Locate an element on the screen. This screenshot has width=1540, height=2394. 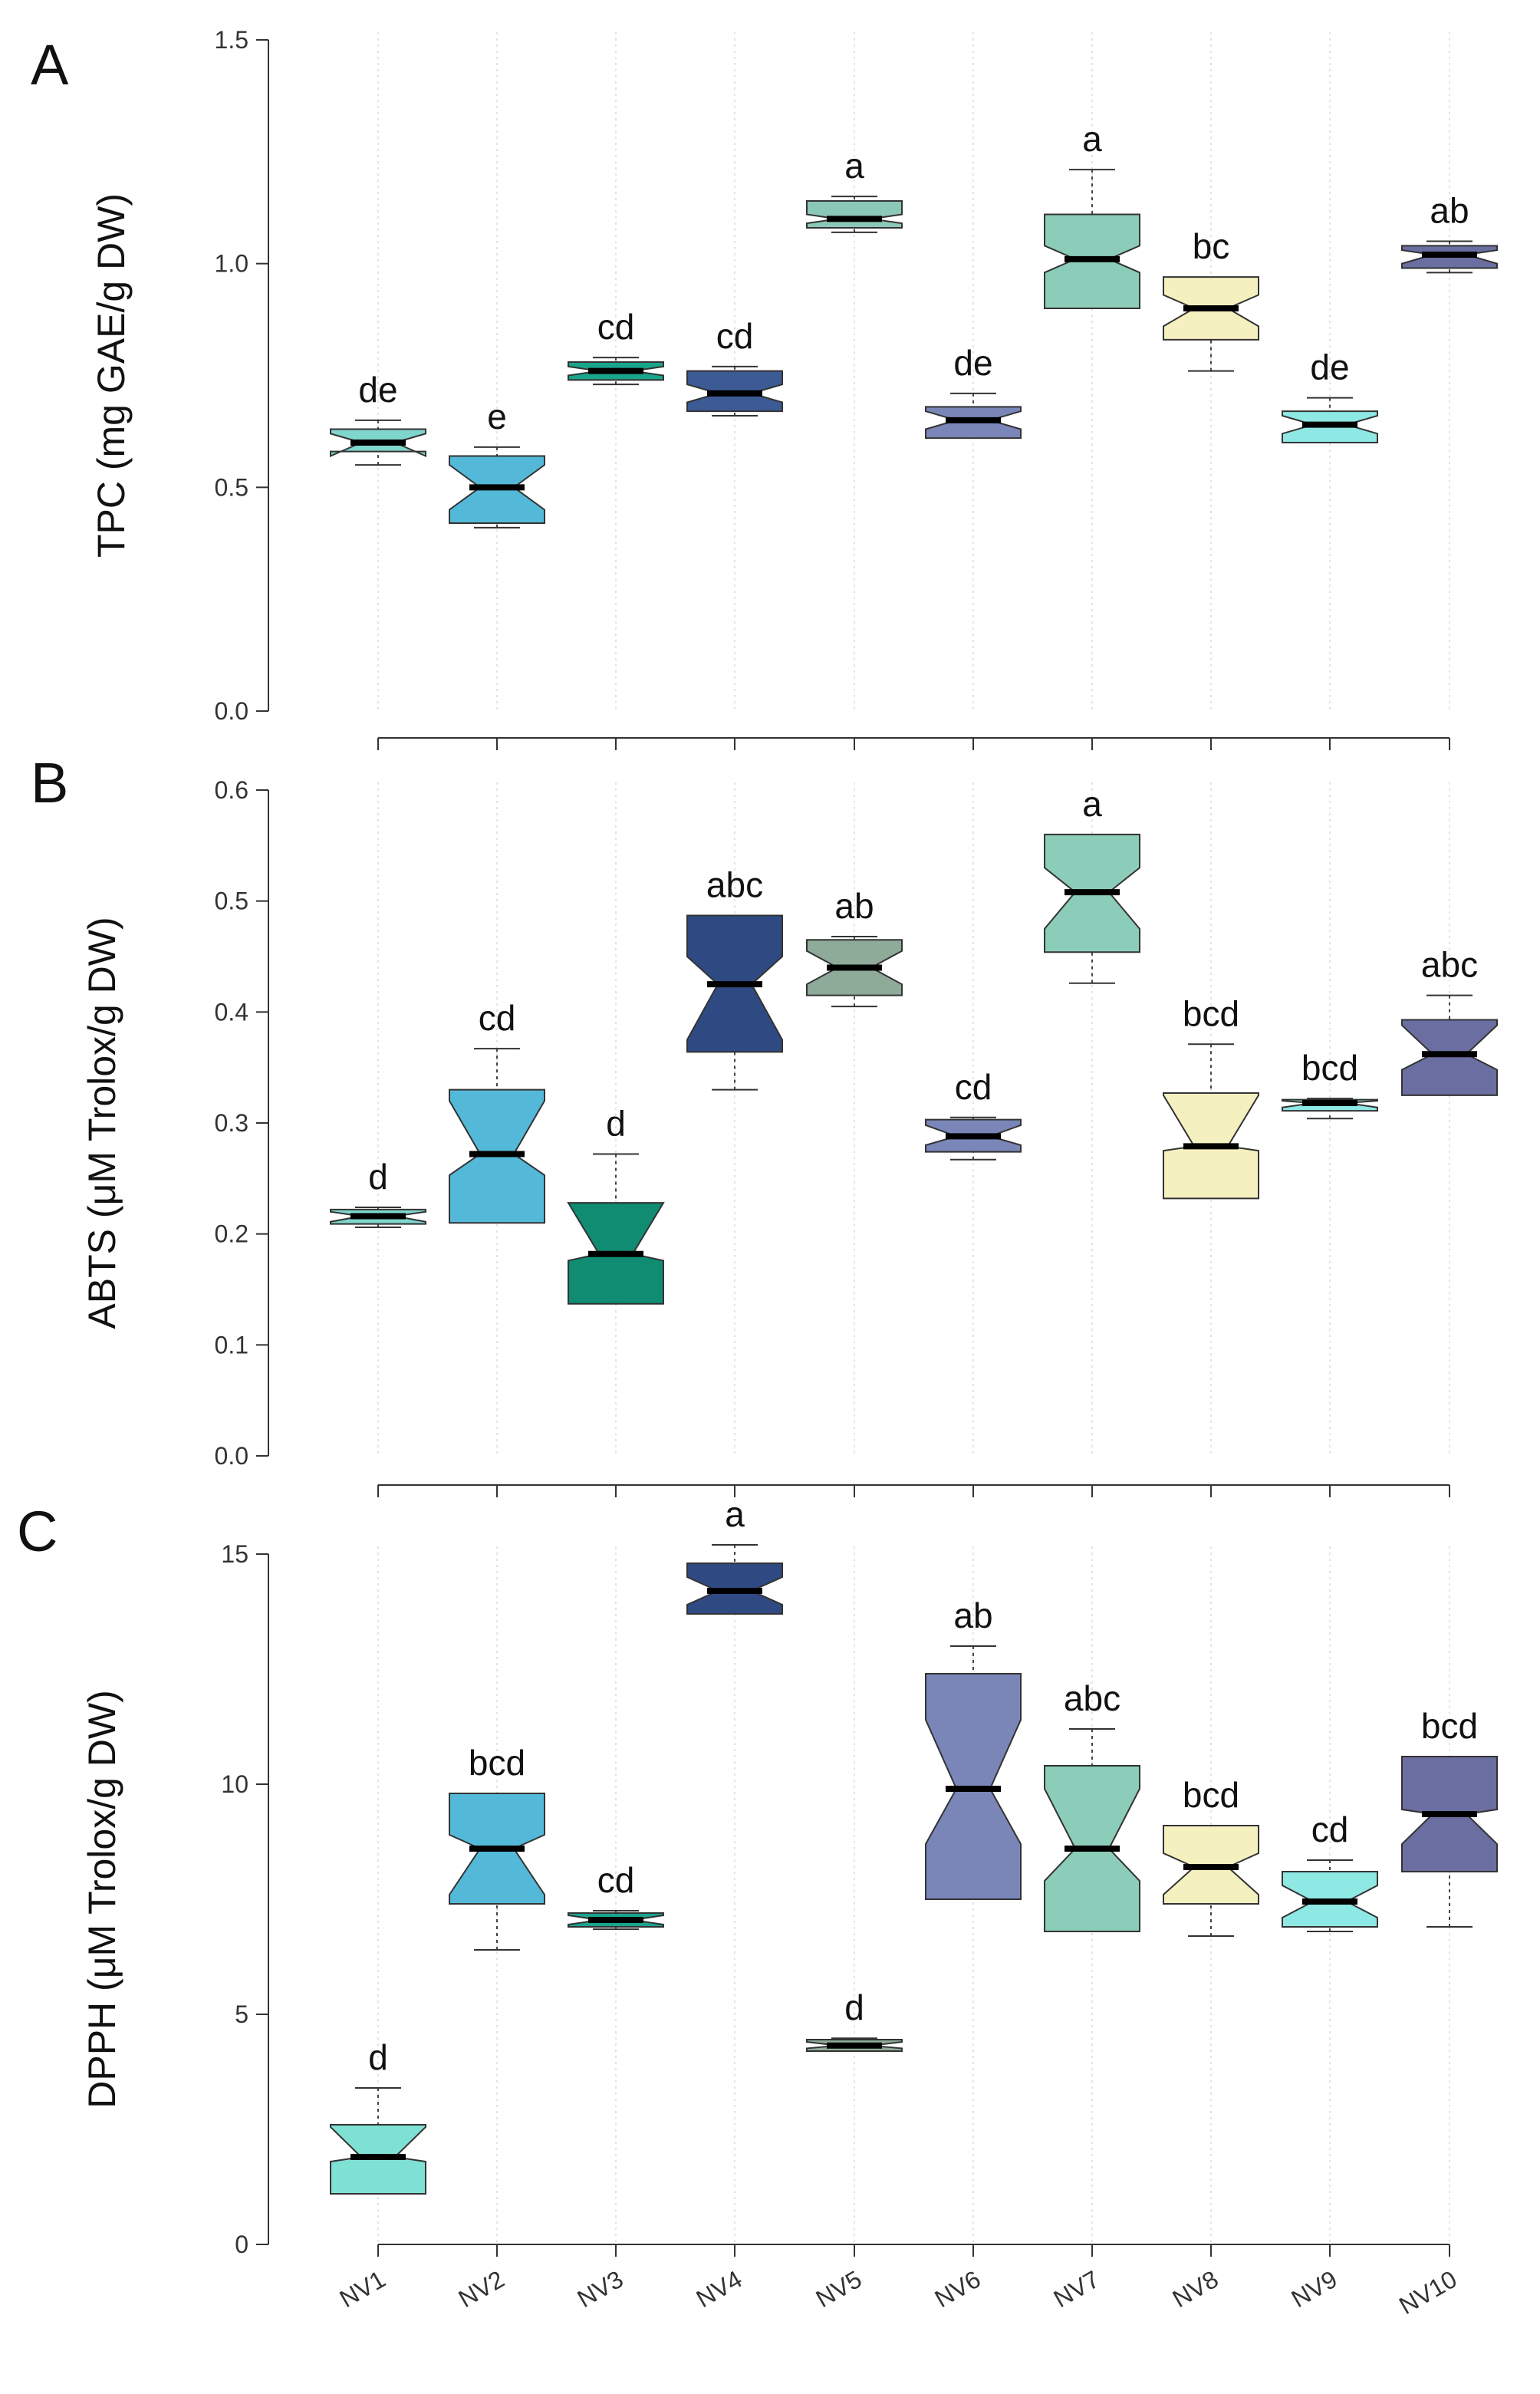
x-tick-label: NV4 is located at coordinates (719, 2289).